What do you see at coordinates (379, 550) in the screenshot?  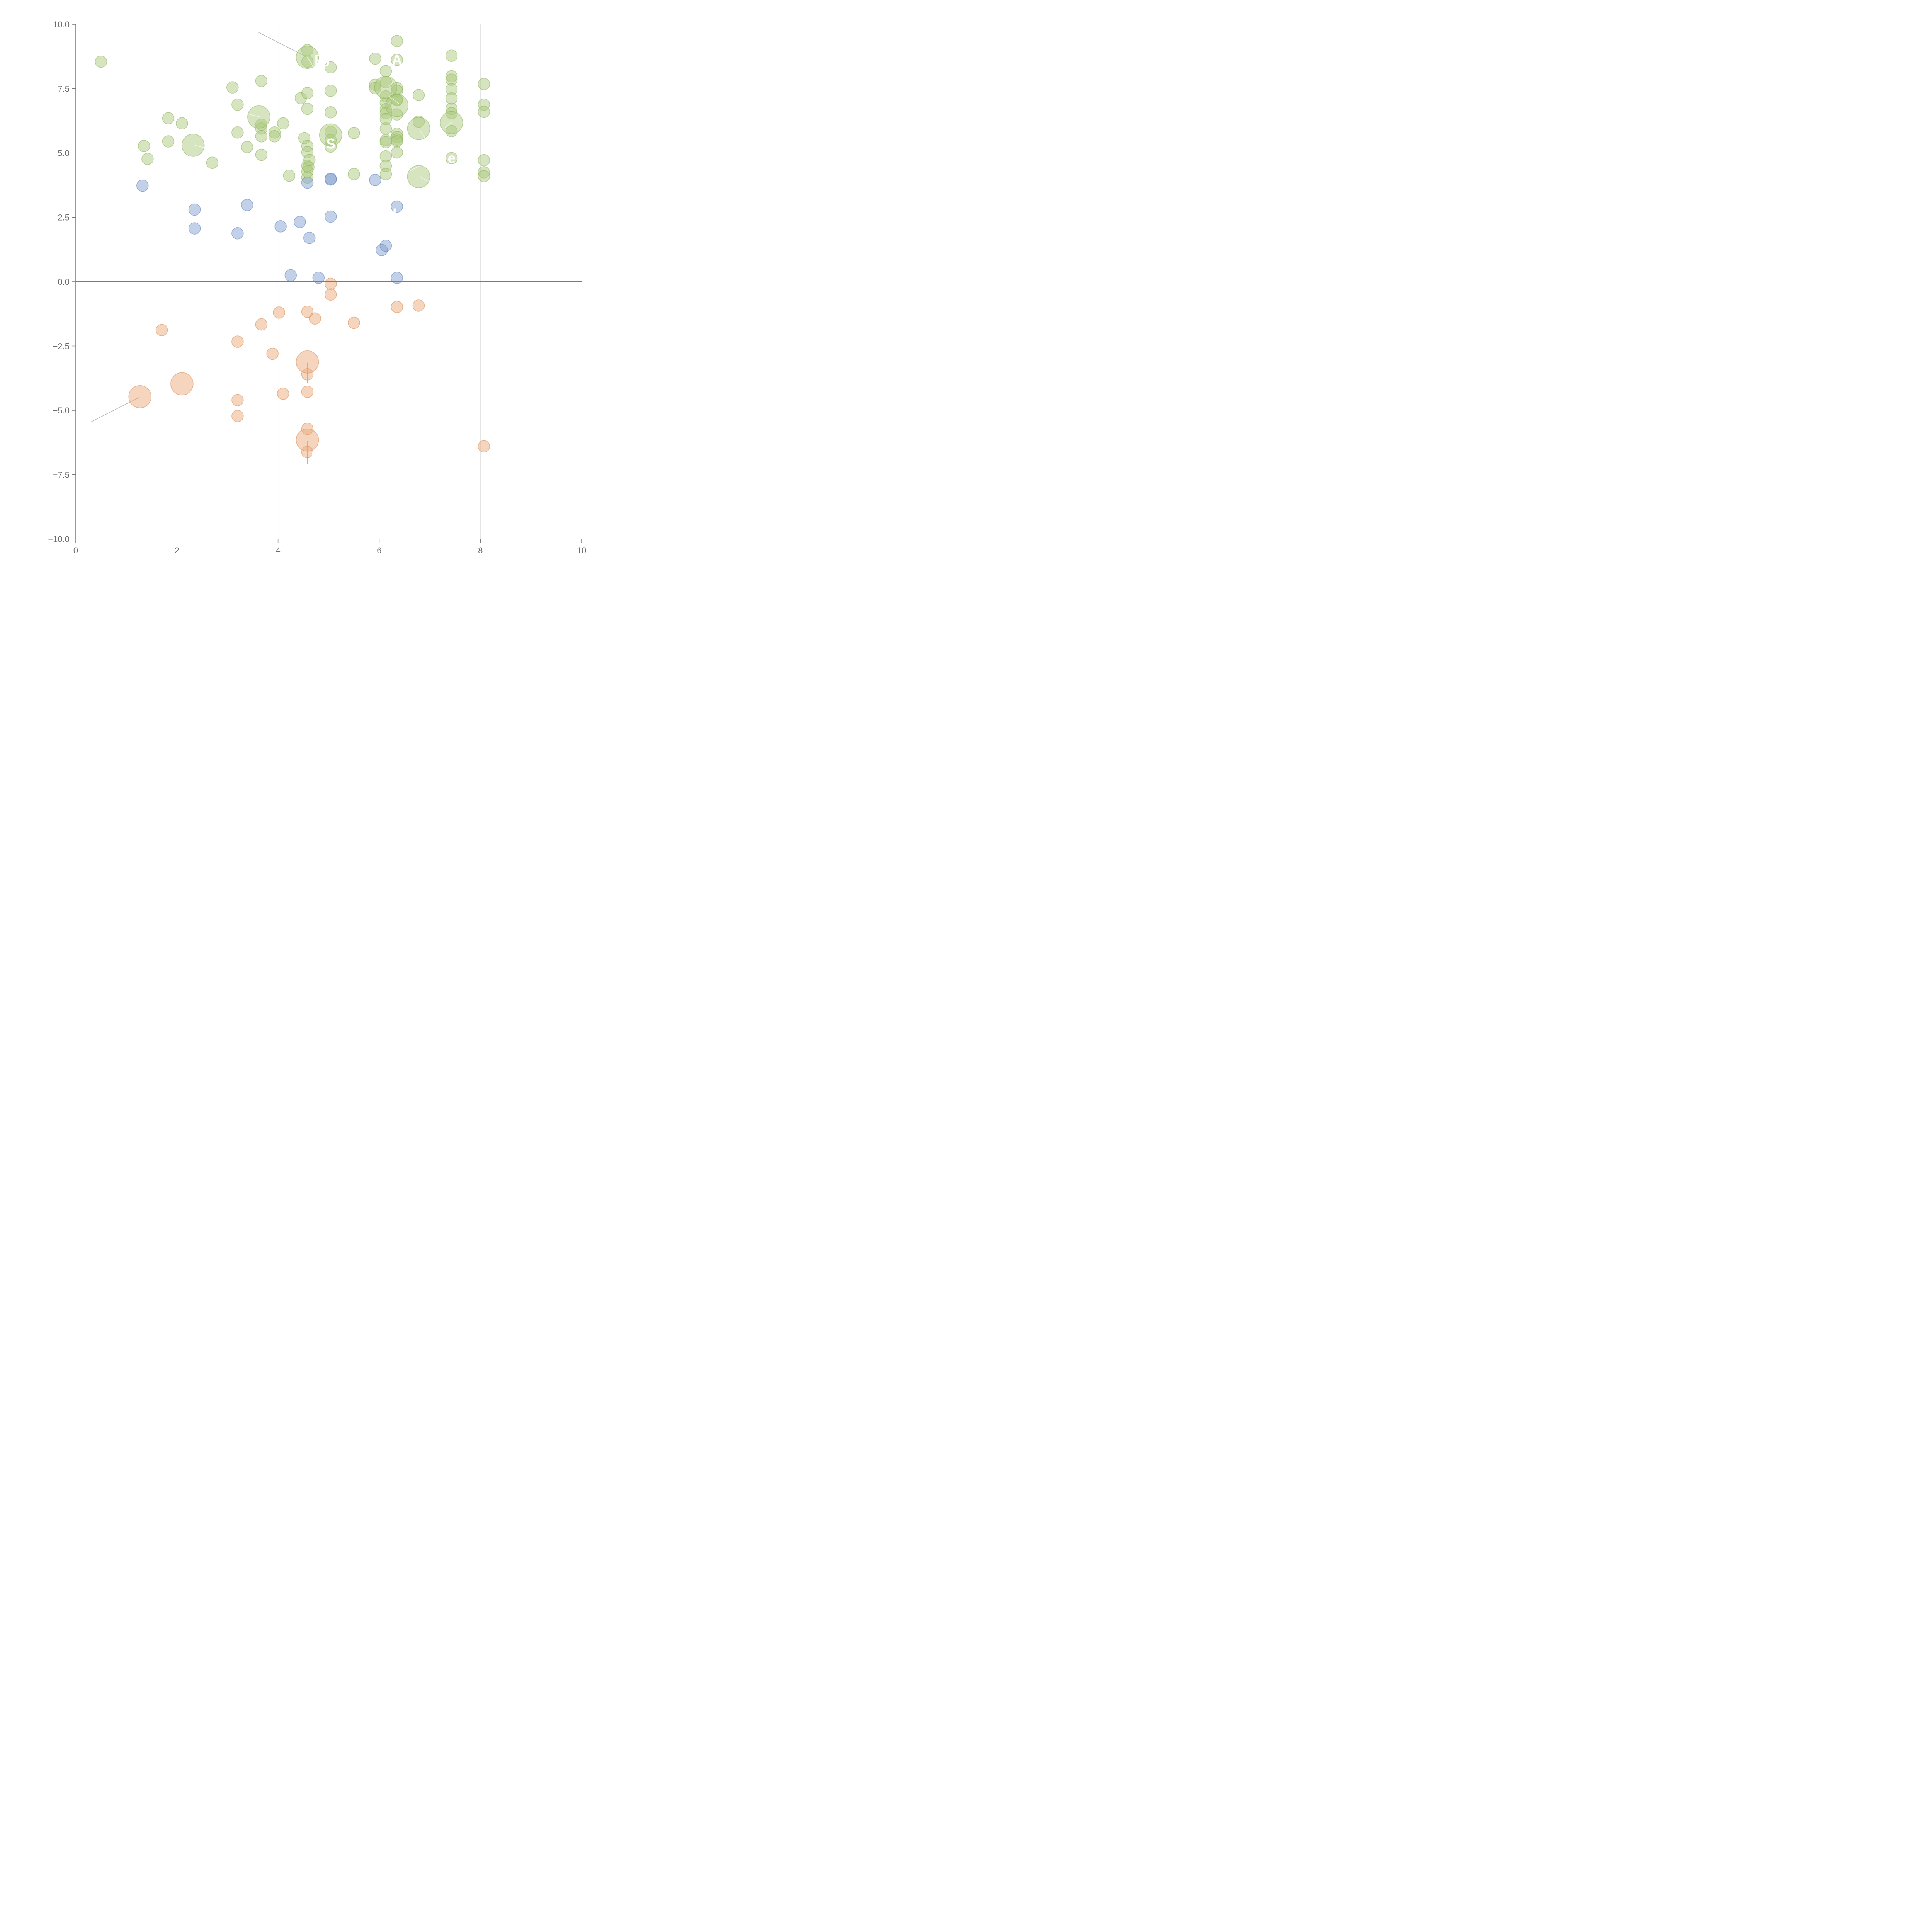 I see `x-tick-label: 6` at bounding box center [379, 550].